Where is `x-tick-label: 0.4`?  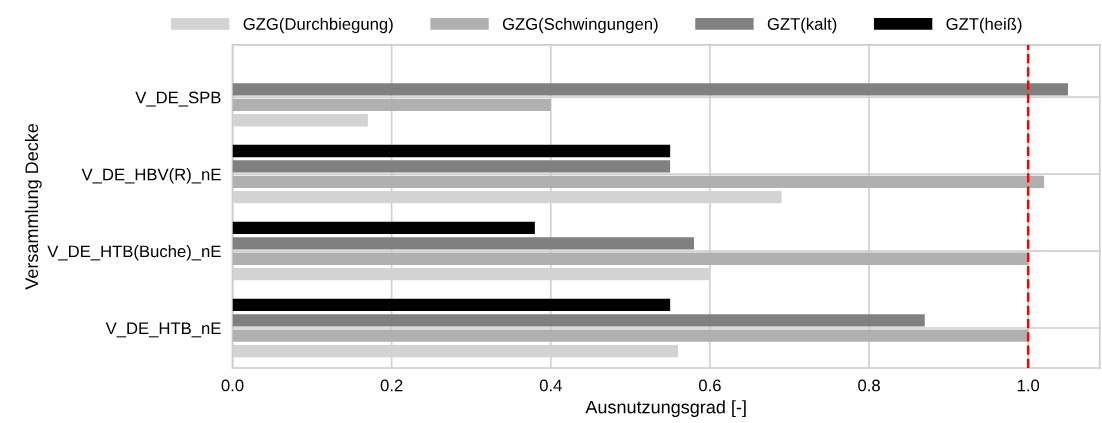
x-tick-label: 0.4 is located at coordinates (550, 385).